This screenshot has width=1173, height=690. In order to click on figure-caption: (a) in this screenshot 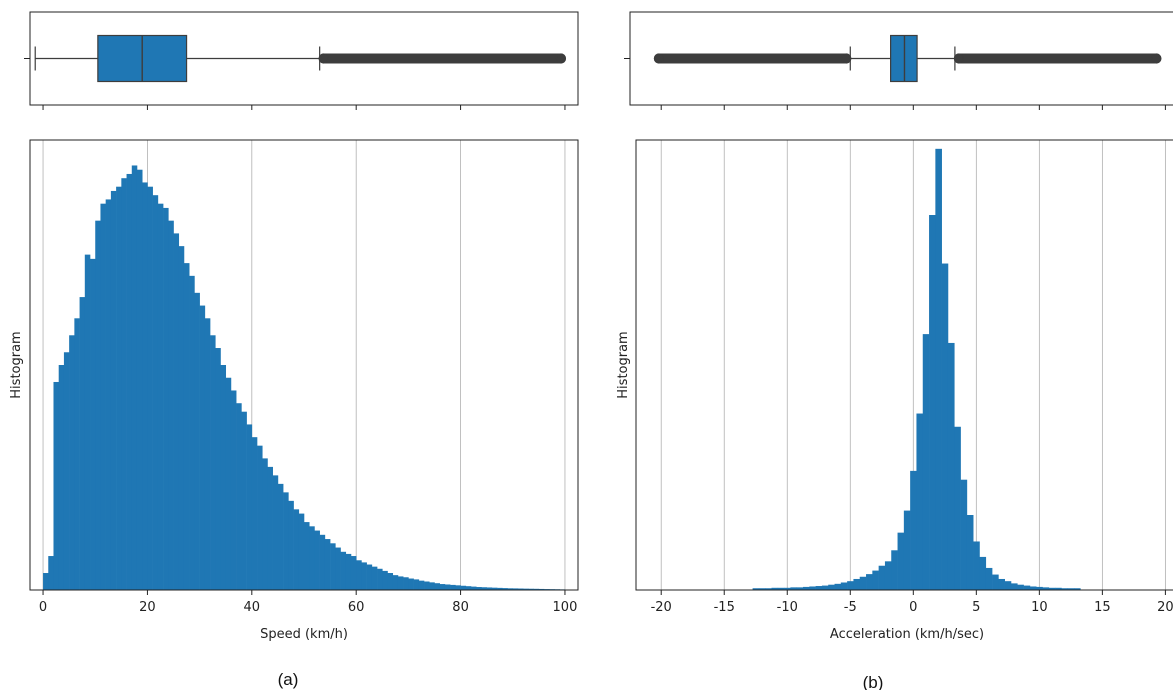, I will do `click(288, 679)`.